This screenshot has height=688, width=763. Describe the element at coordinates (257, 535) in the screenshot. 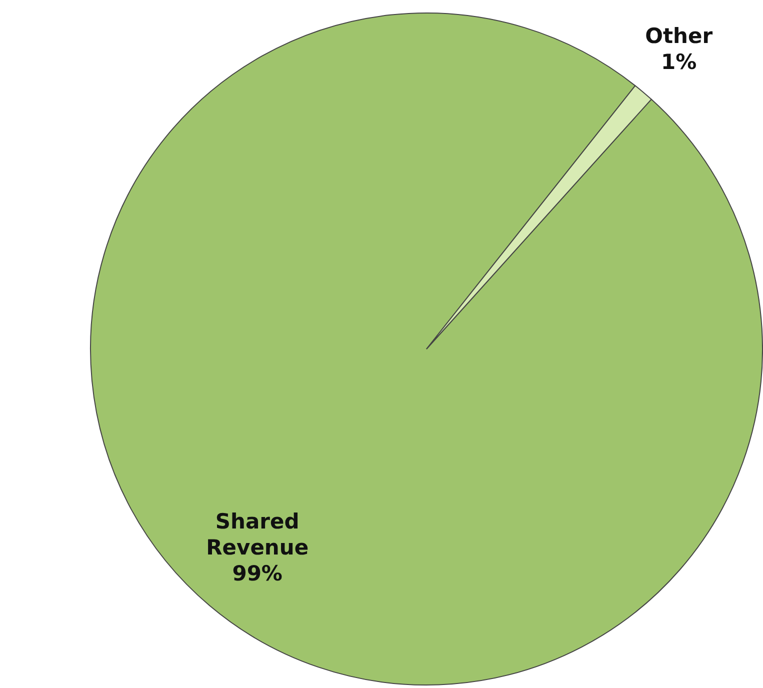

I see `slice-label: Shared Revenue` at that location.